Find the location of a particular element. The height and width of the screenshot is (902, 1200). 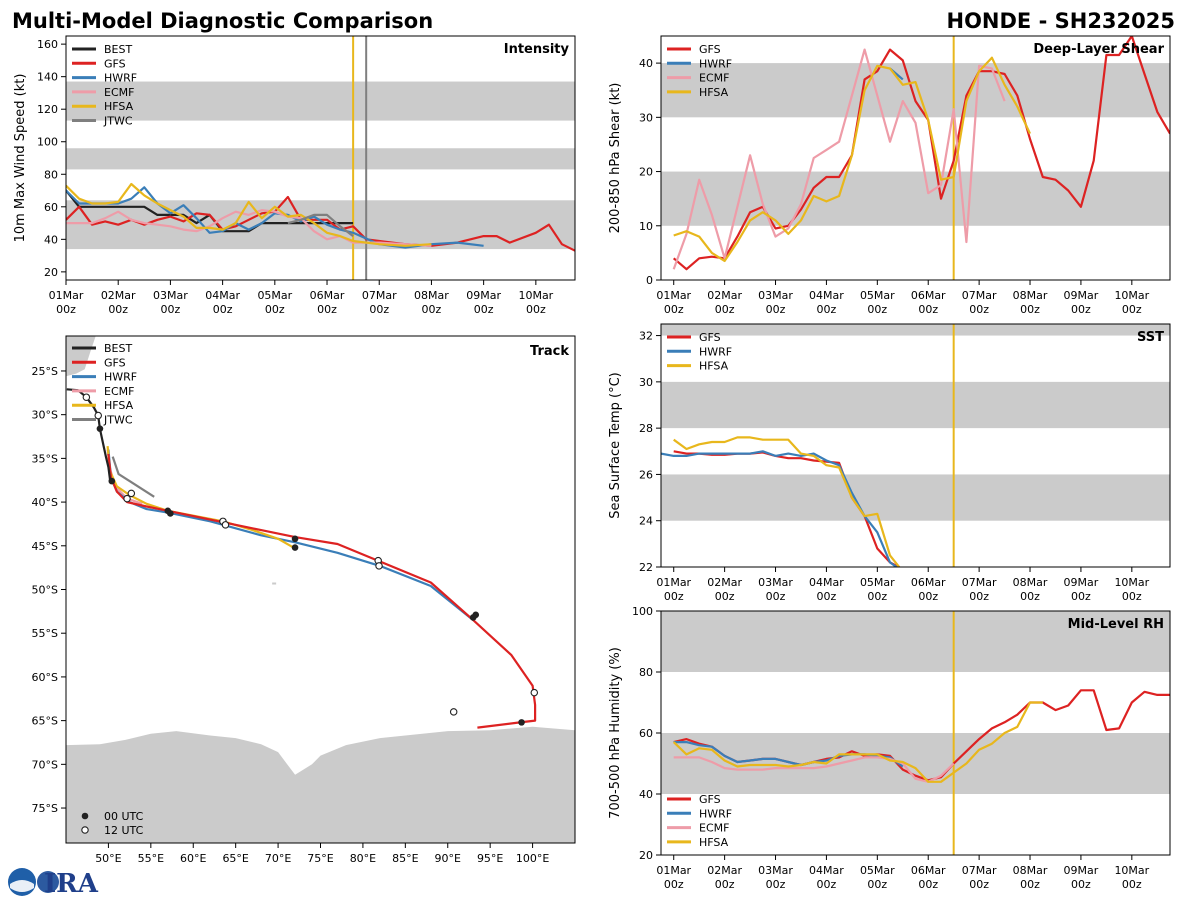

y-tick-label: 32 is located at coordinates (646, 336).